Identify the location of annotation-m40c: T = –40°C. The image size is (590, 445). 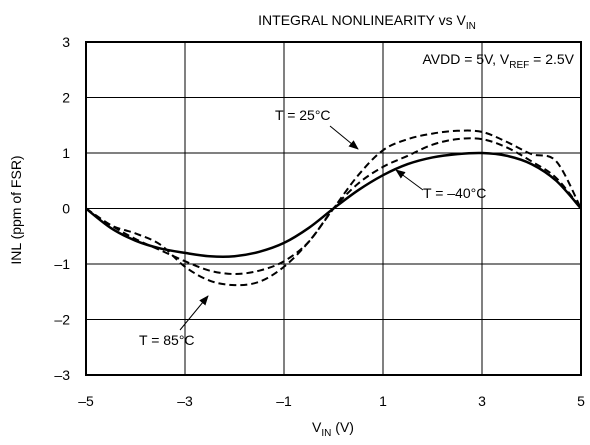
(440, 185).